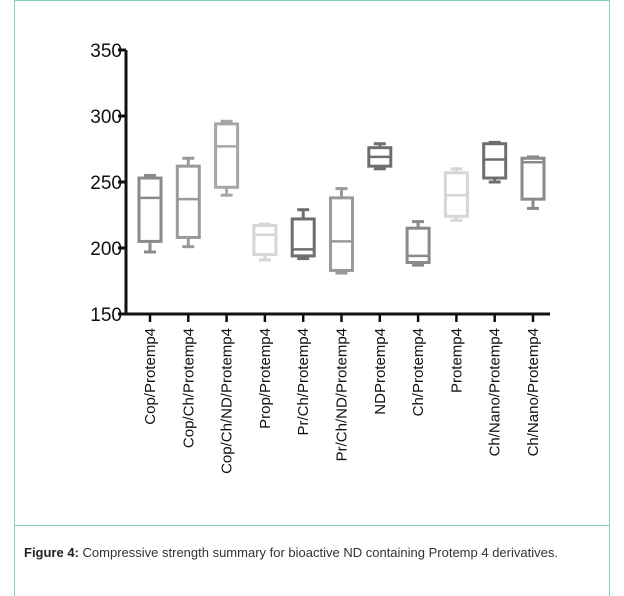  Describe the element at coordinates (342, 394) in the screenshot. I see `category-label: Pr/Ch/ND/Protemp4` at that location.